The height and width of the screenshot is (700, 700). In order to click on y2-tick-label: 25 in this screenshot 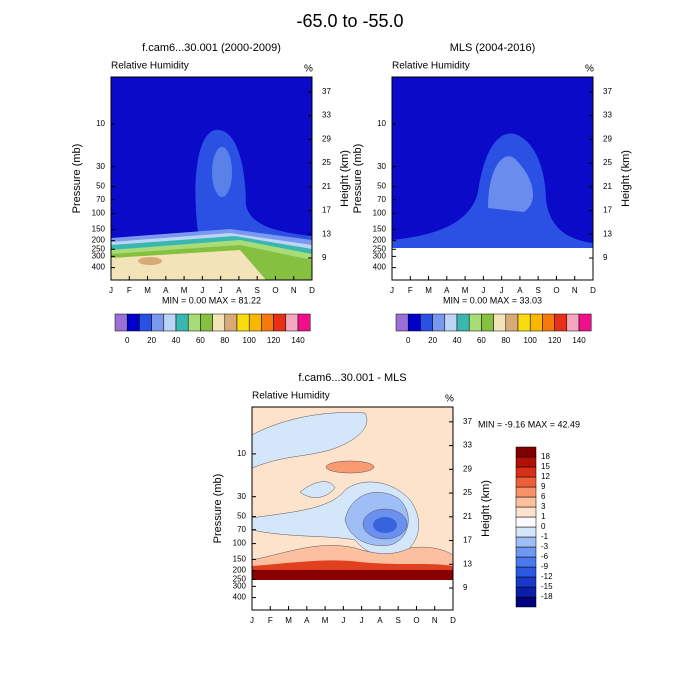, I will do `click(467, 492)`.